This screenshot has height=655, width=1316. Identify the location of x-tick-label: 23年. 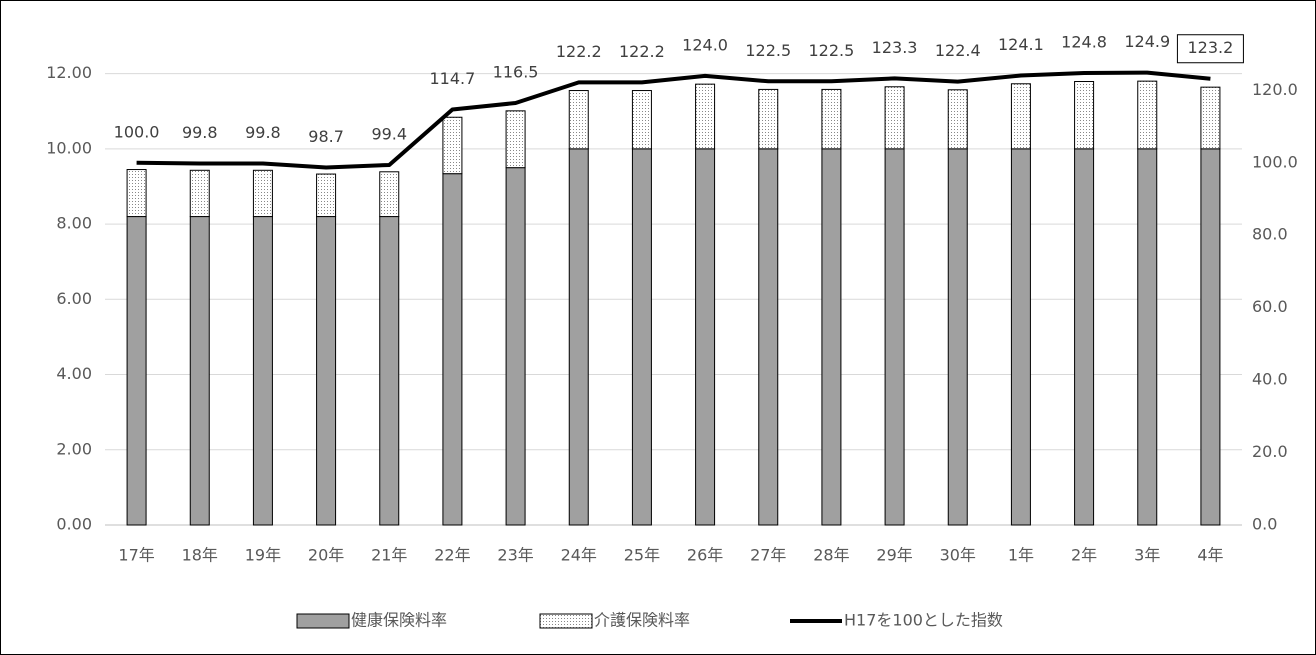
(515, 555).